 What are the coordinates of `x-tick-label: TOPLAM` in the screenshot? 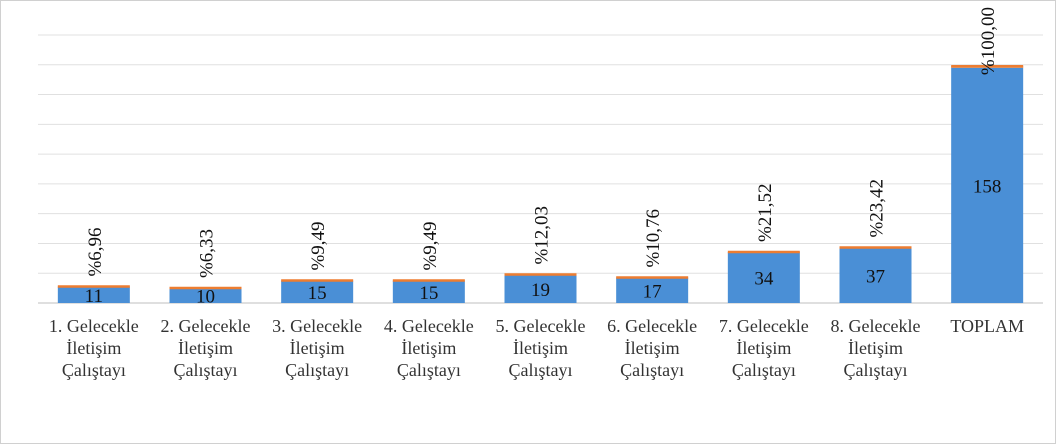 It's located at (987, 326).